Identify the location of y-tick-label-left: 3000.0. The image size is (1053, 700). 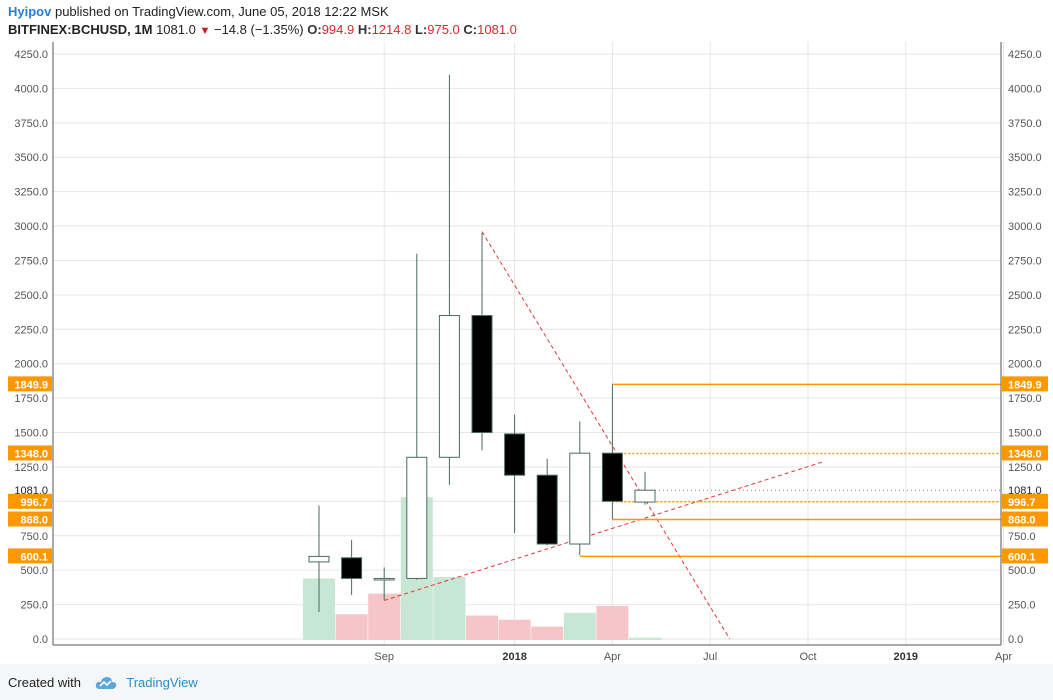
(31, 227).